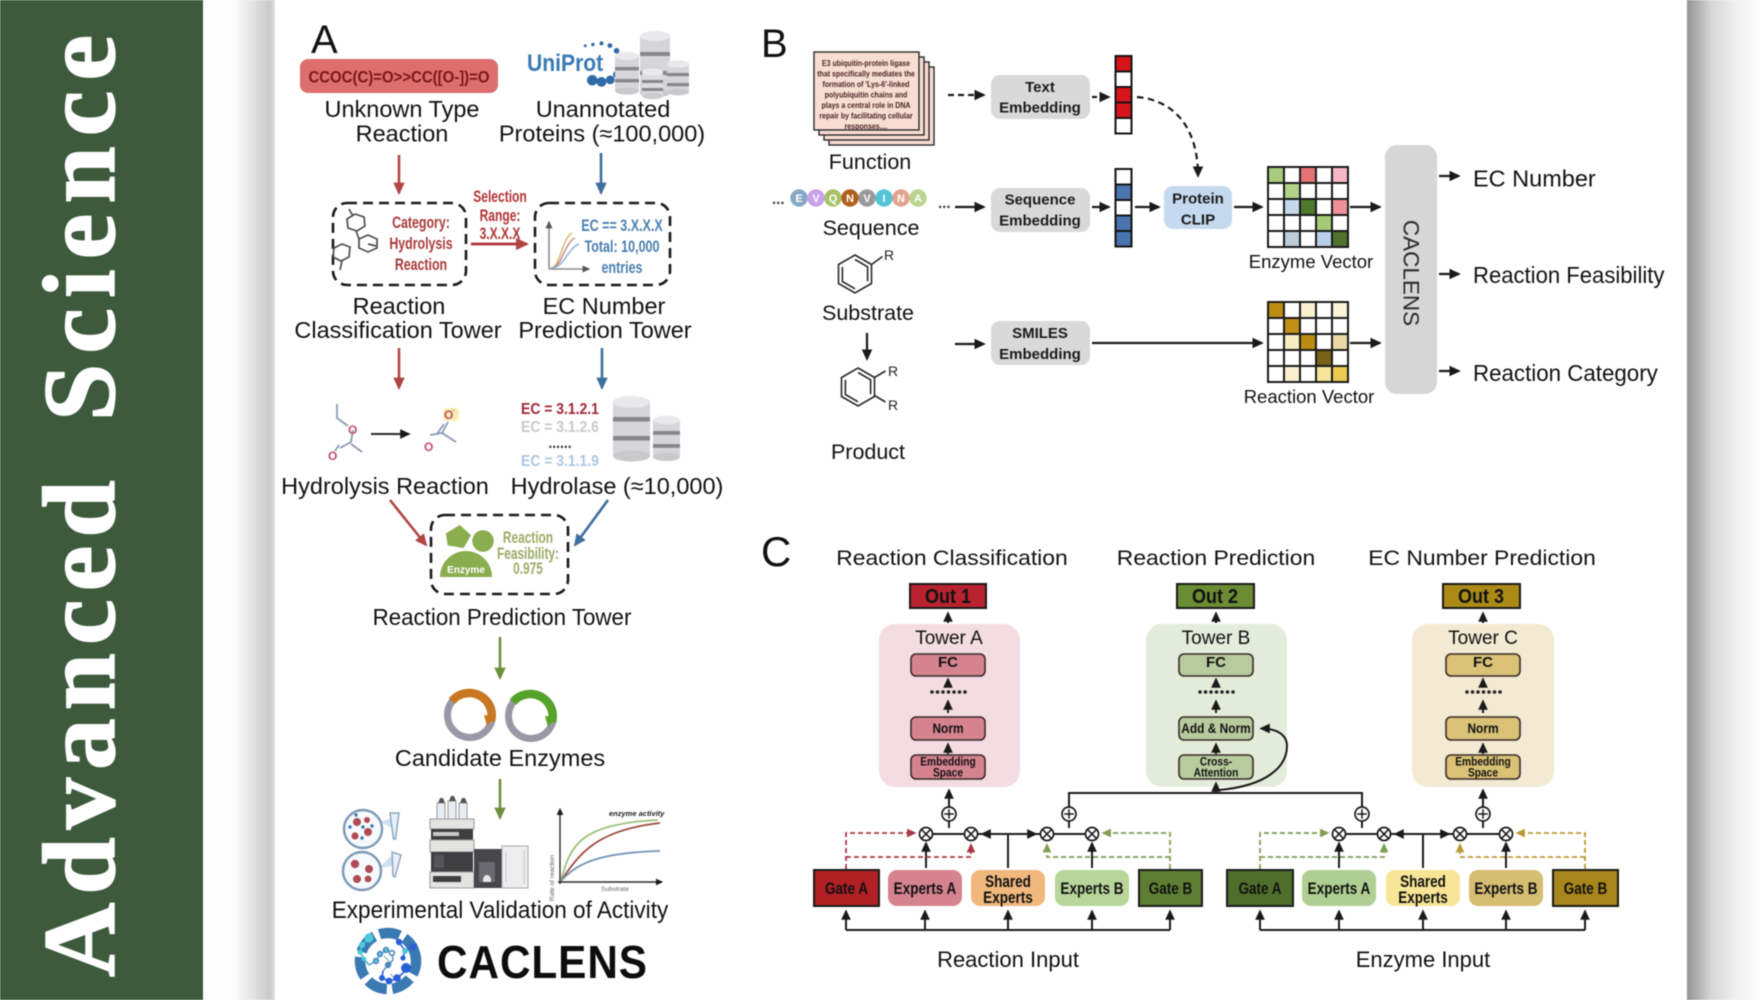 The image size is (1760, 1000). I want to click on svg-text: N, so click(901, 199).